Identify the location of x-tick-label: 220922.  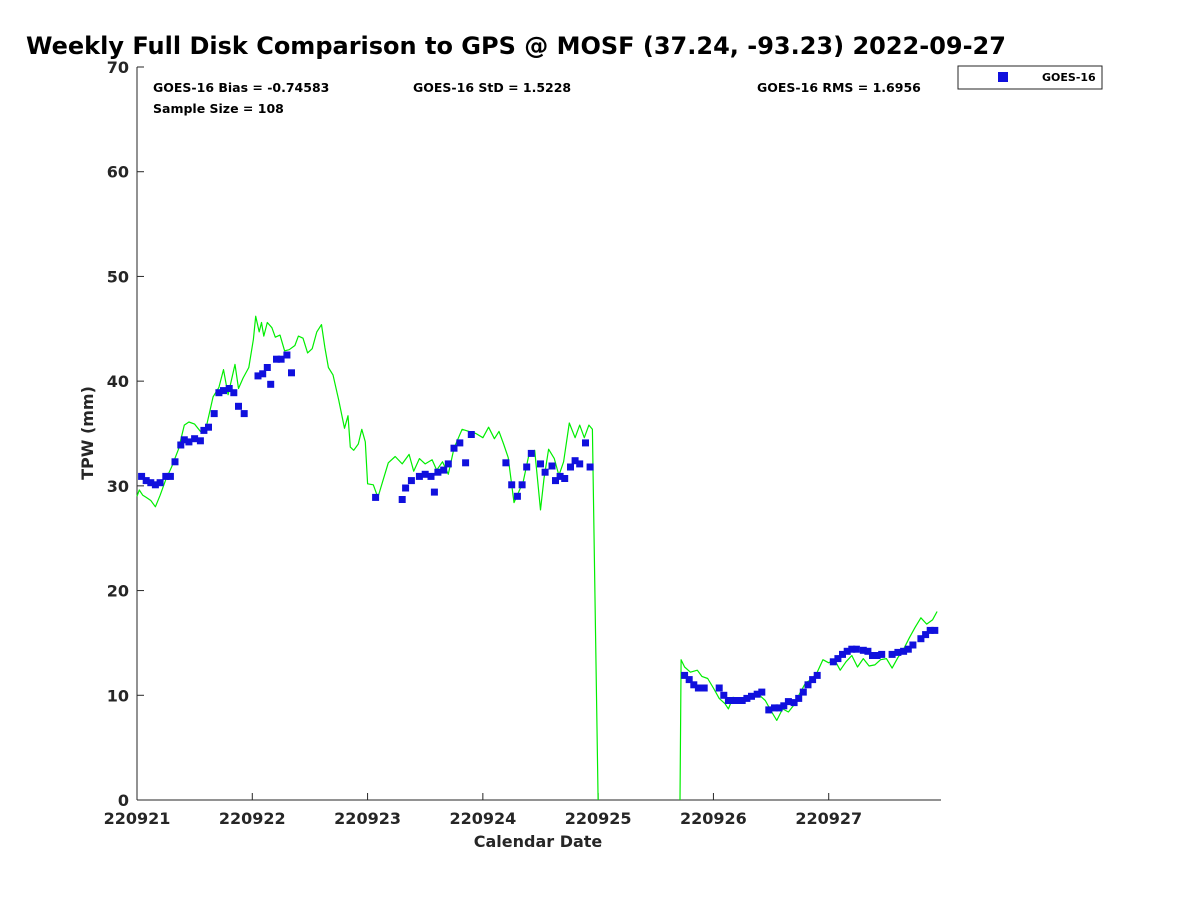
(252, 818).